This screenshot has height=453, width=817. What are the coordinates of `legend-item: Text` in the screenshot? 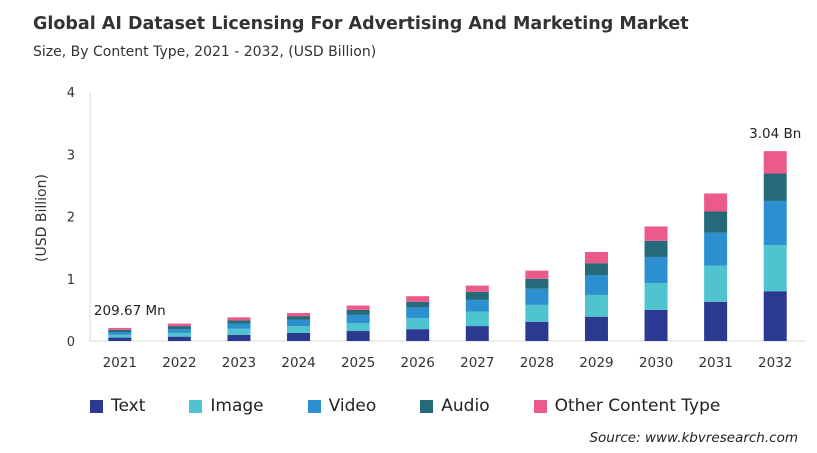 It's located at (117, 406).